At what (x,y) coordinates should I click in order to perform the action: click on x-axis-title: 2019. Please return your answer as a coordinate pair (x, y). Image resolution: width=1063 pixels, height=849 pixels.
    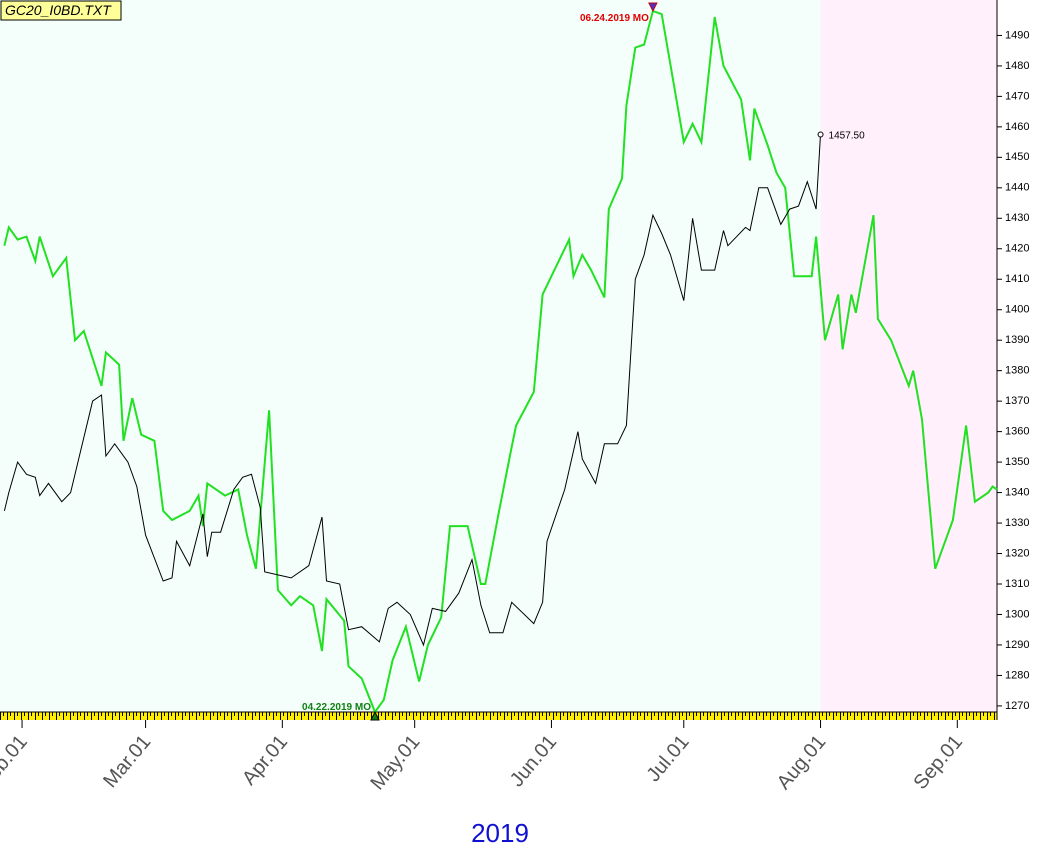
    Looking at the image, I should click on (500, 833).